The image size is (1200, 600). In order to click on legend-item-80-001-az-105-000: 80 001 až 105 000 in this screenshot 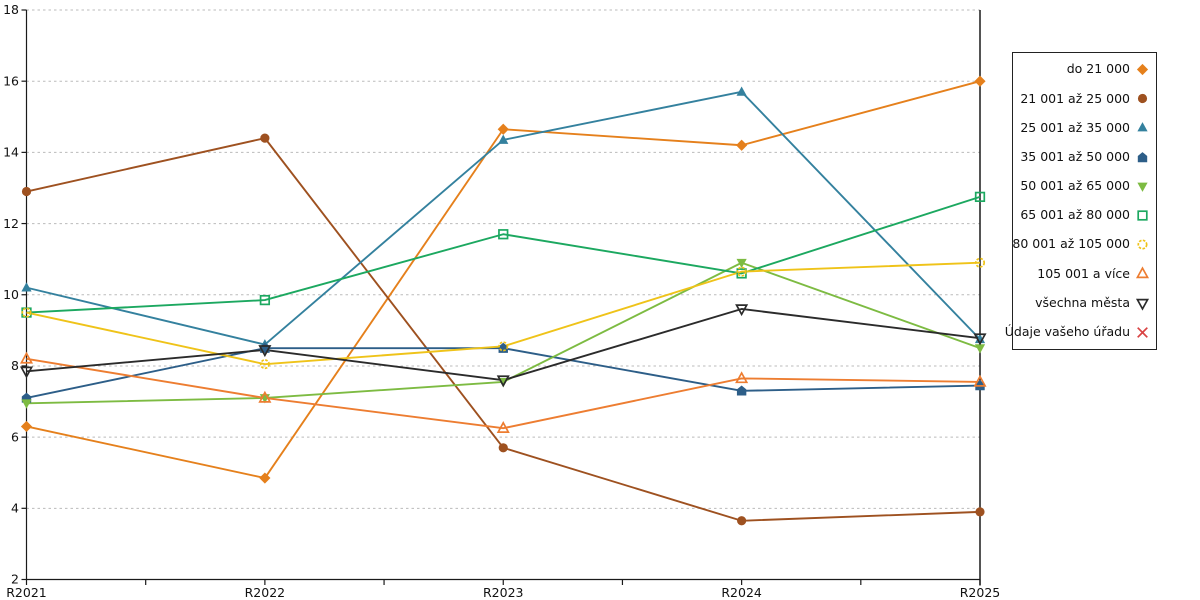, I will do `click(1084, 244)`.